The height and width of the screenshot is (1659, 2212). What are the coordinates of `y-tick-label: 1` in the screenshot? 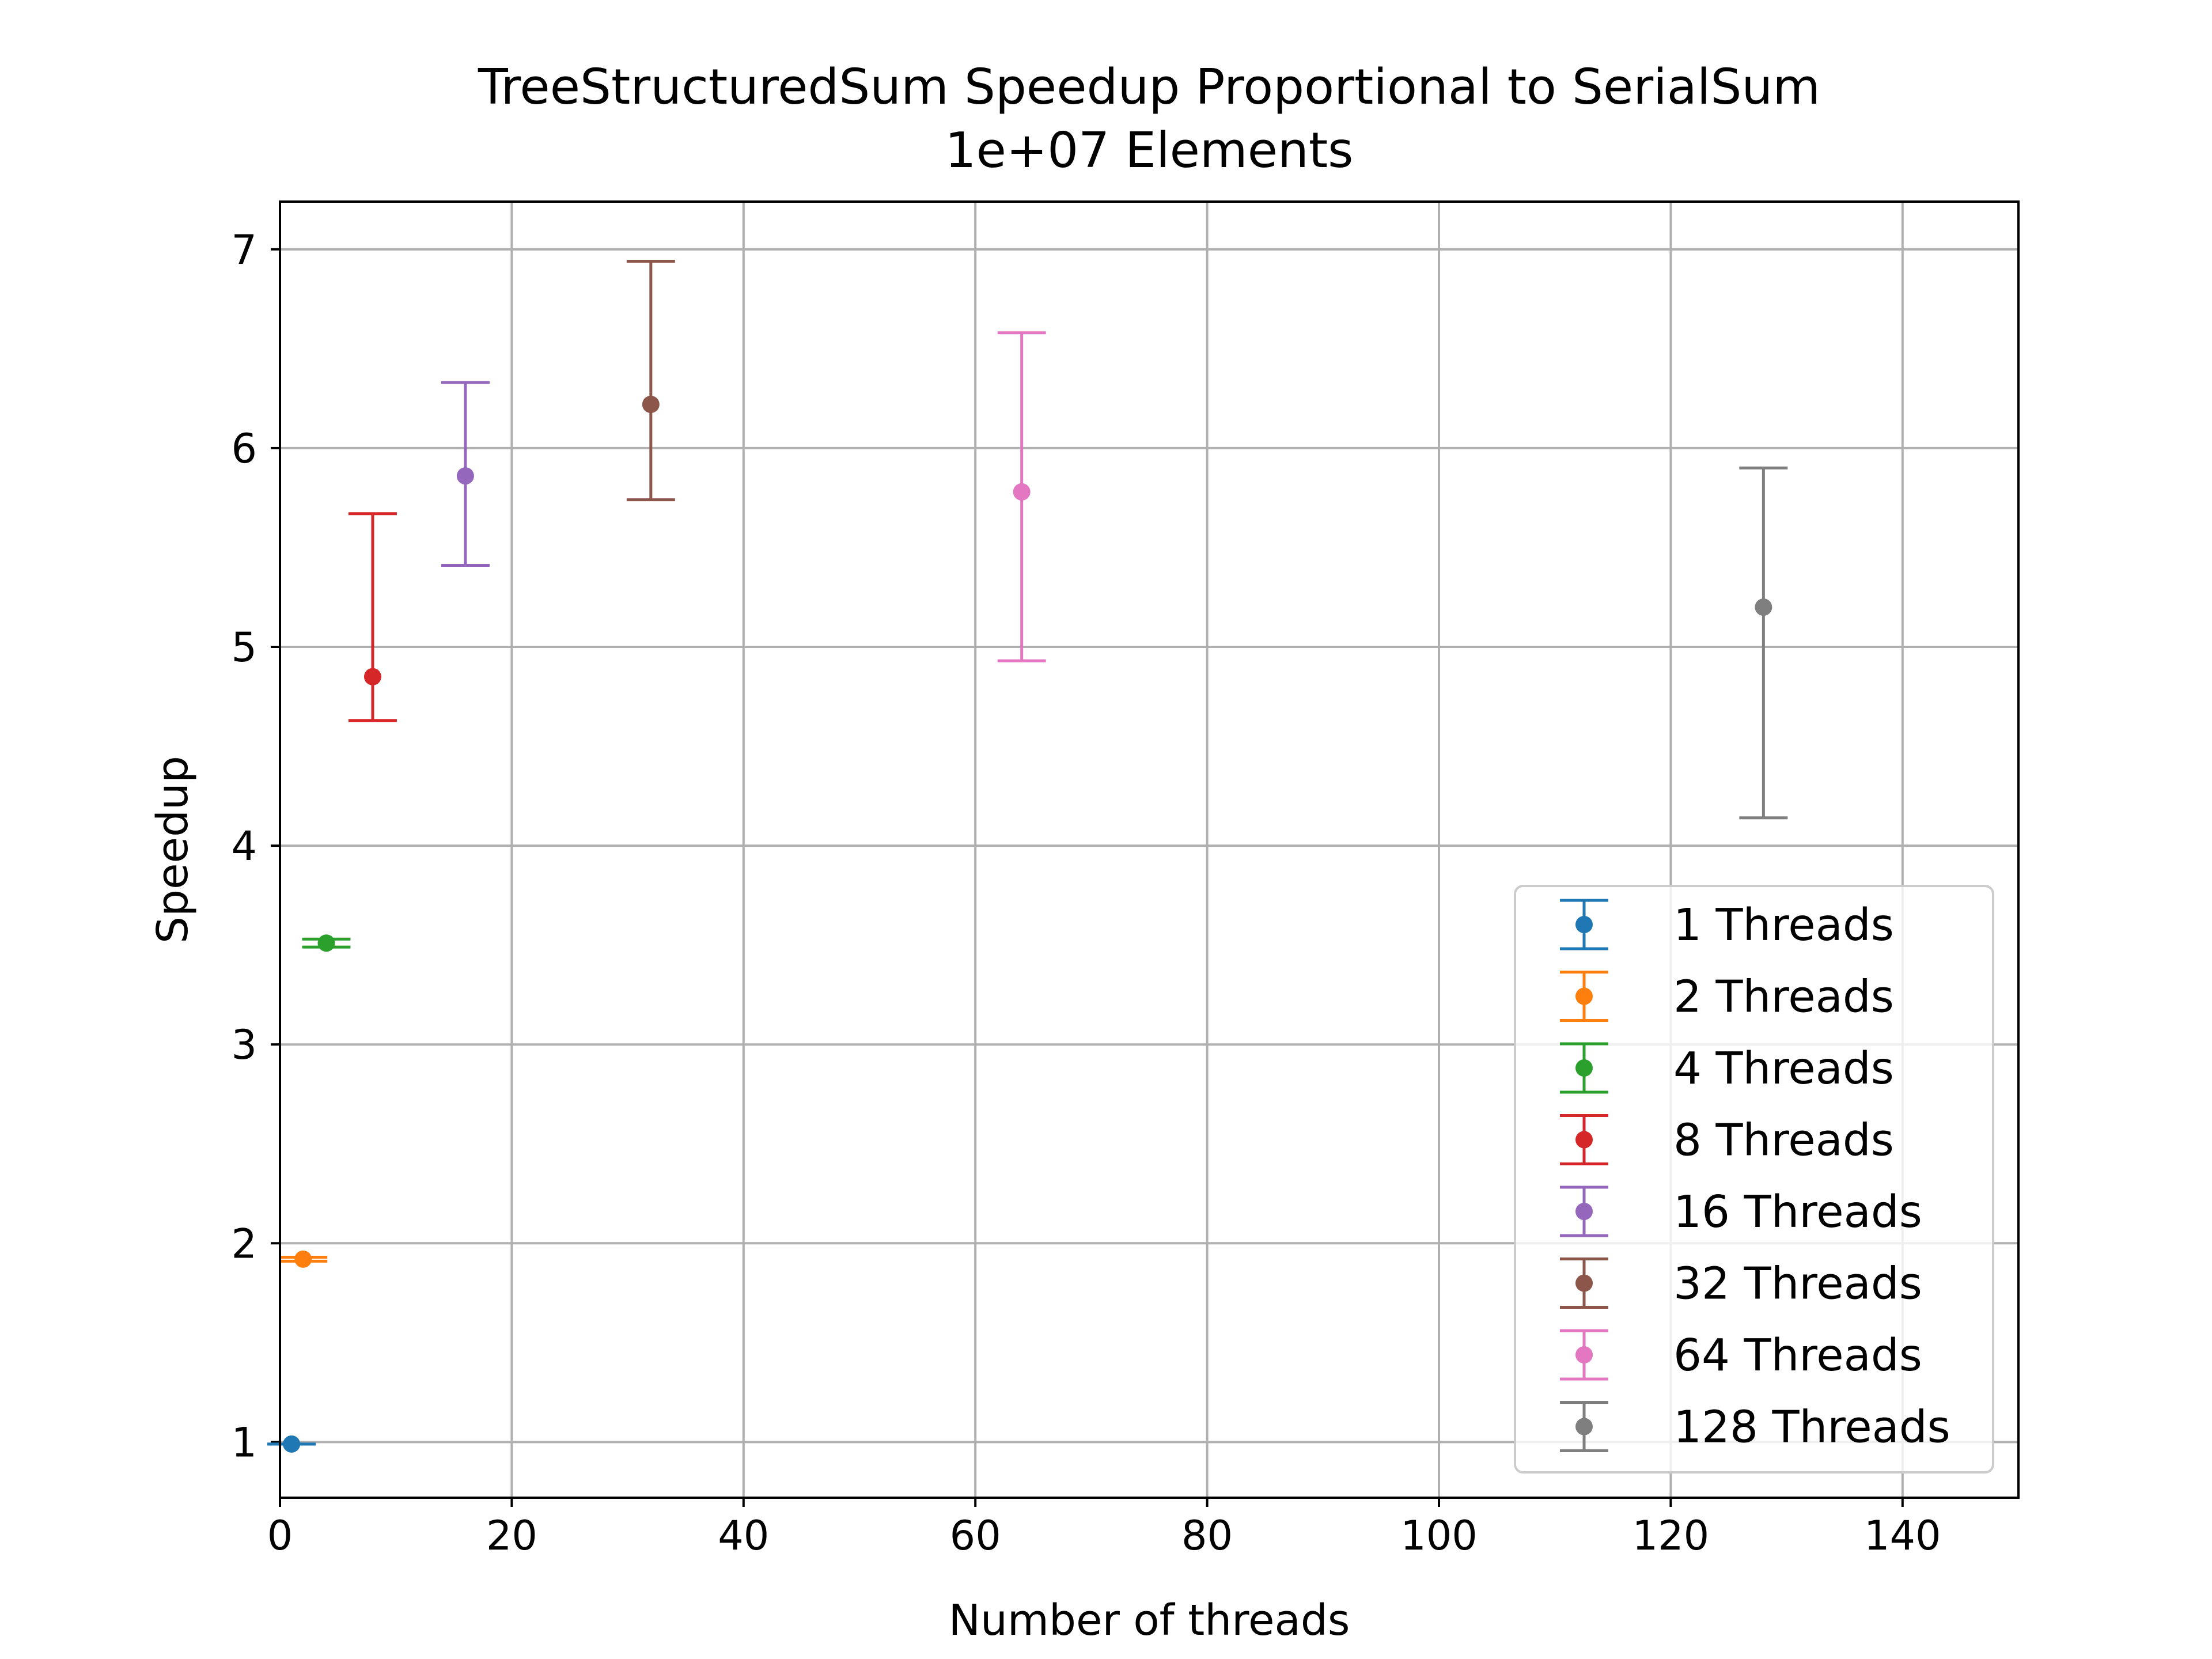 It's located at (244, 1443).